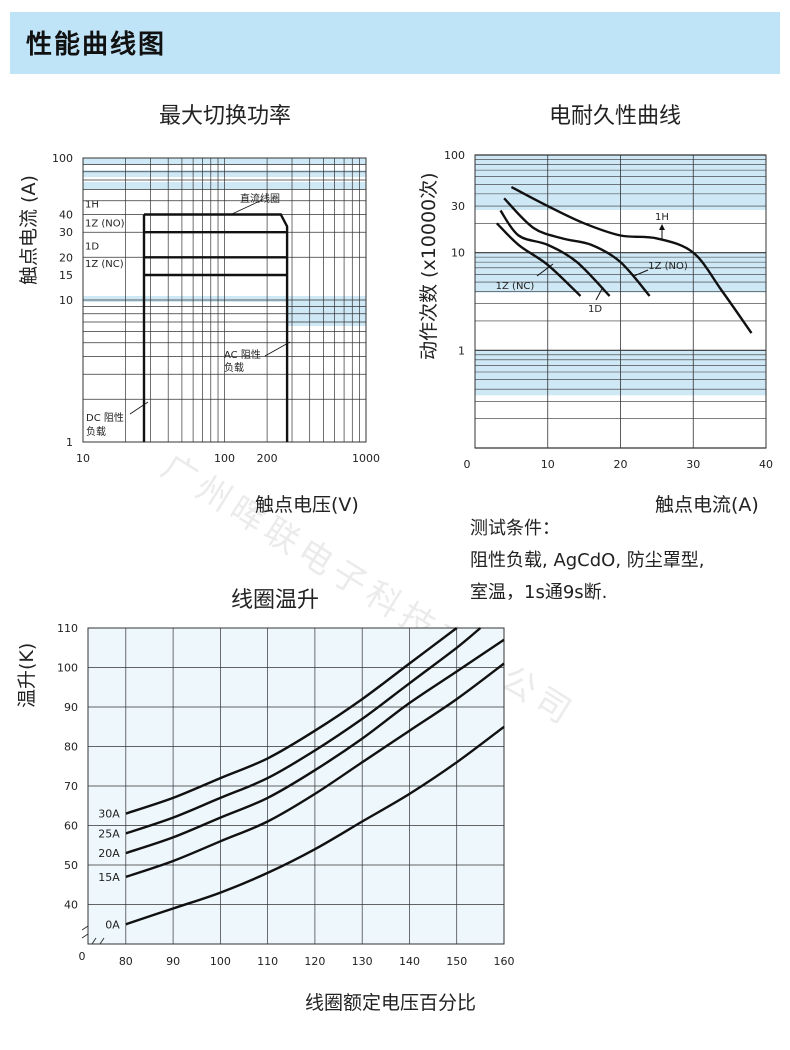 The image size is (790, 1050). What do you see at coordinates (391, 1003) in the screenshot?
I see `chart3-xlabel: 线圈额定电压百分比` at bounding box center [391, 1003].